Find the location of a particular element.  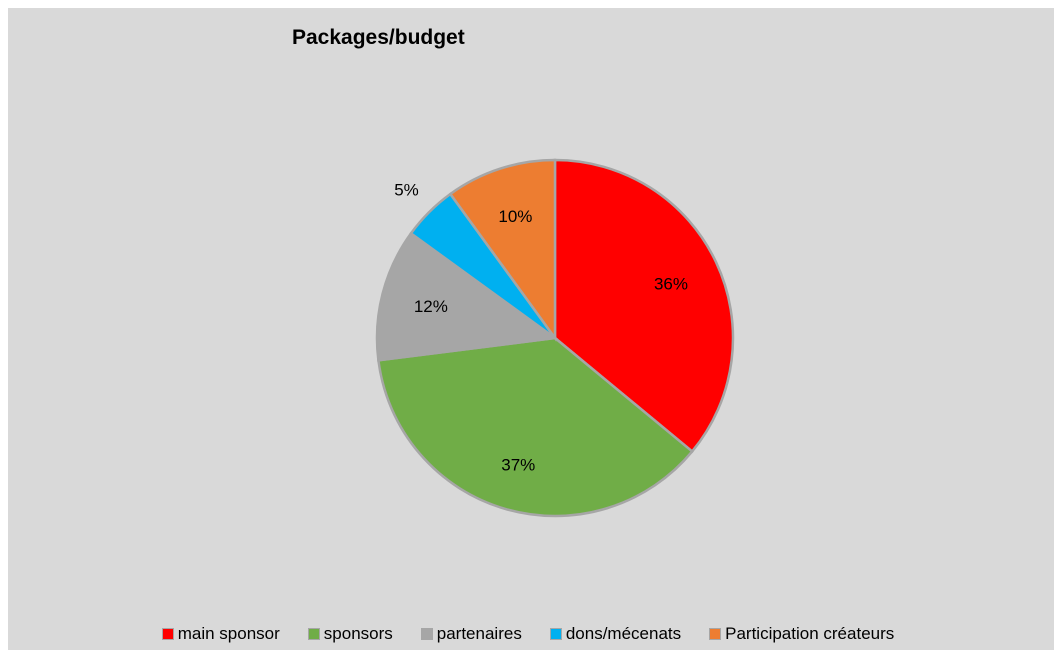

legend-item: Participation créateurs is located at coordinates (801, 634).